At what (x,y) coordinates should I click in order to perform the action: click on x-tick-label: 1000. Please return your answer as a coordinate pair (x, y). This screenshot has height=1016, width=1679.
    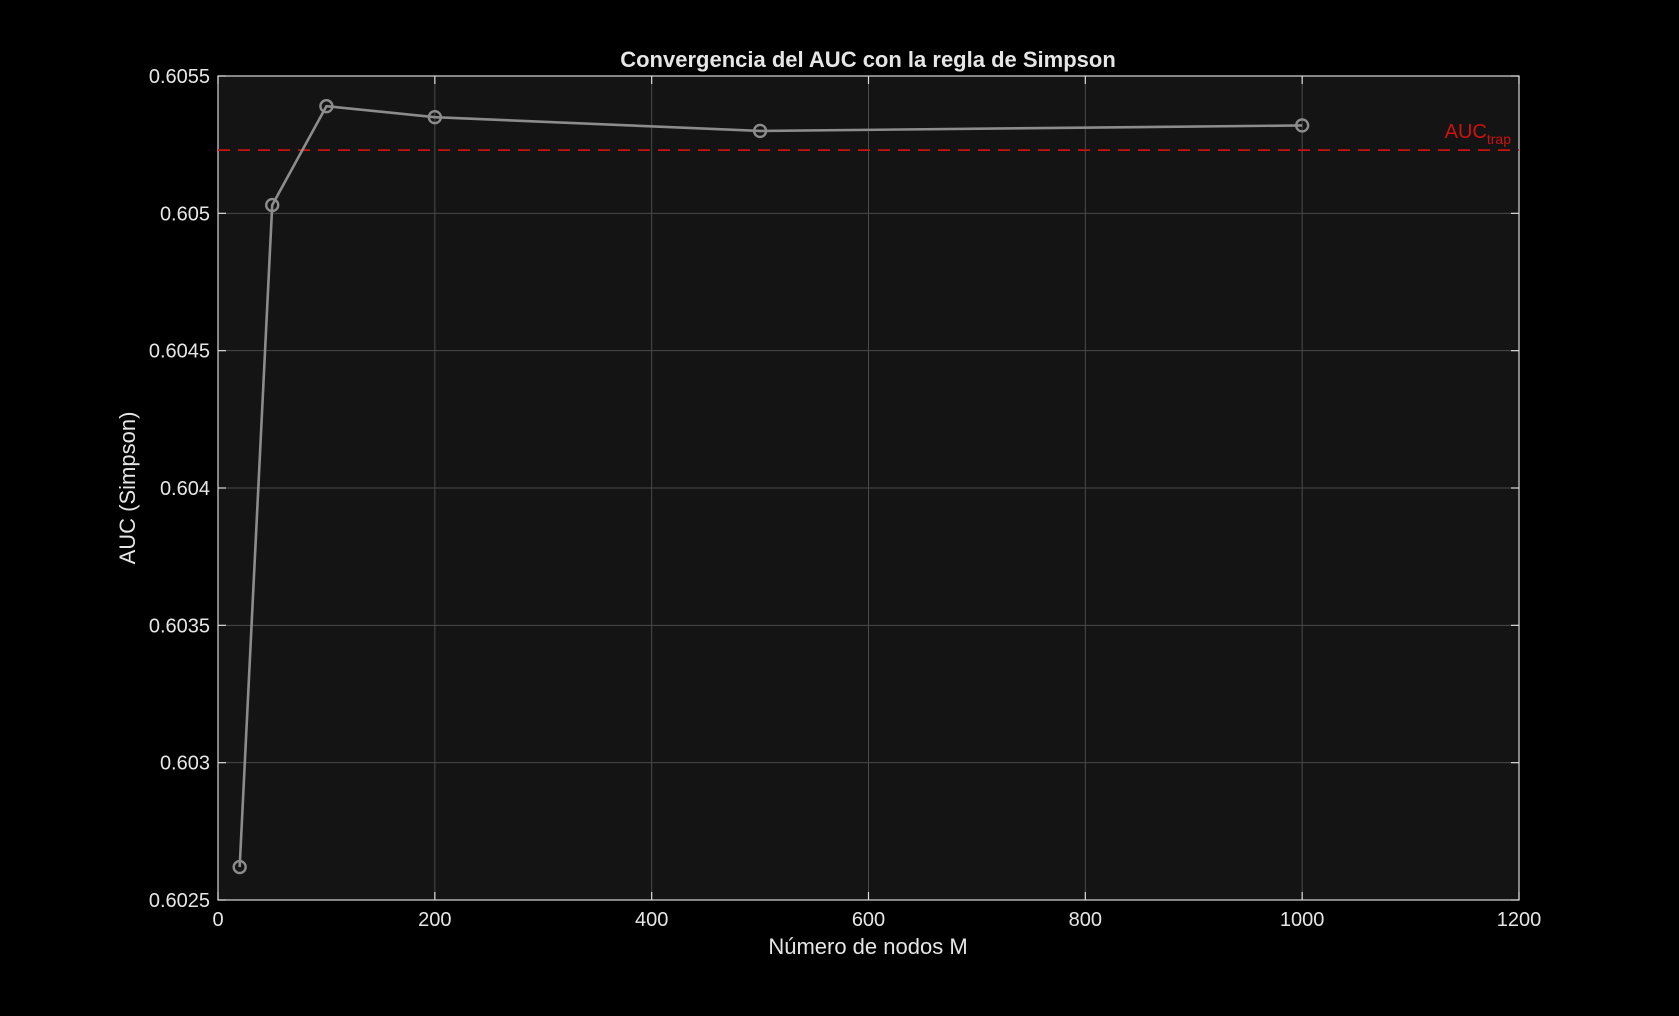
    Looking at the image, I should click on (1302, 920).